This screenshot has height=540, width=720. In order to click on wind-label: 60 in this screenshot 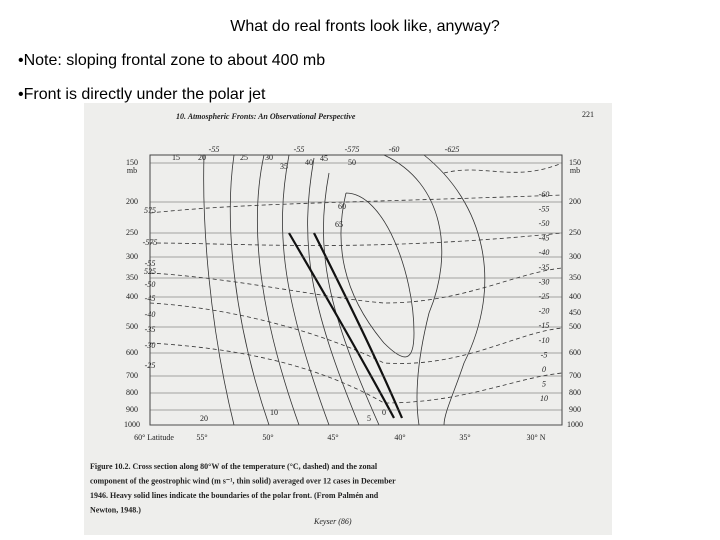, I will do `click(342, 206)`.